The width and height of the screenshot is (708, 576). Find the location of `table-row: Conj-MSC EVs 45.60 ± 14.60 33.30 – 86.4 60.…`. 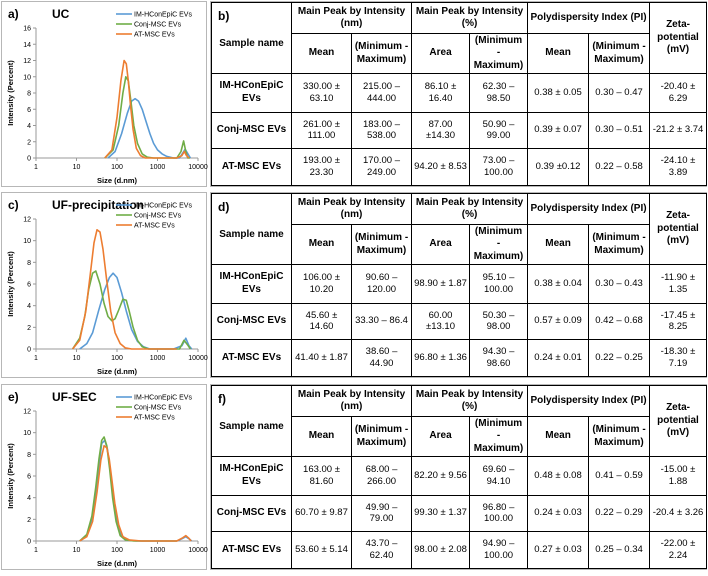

table-row: Conj-MSC EVs 45.60 ± 14.60 33.30 – 86.4 60.… is located at coordinates (459, 321).